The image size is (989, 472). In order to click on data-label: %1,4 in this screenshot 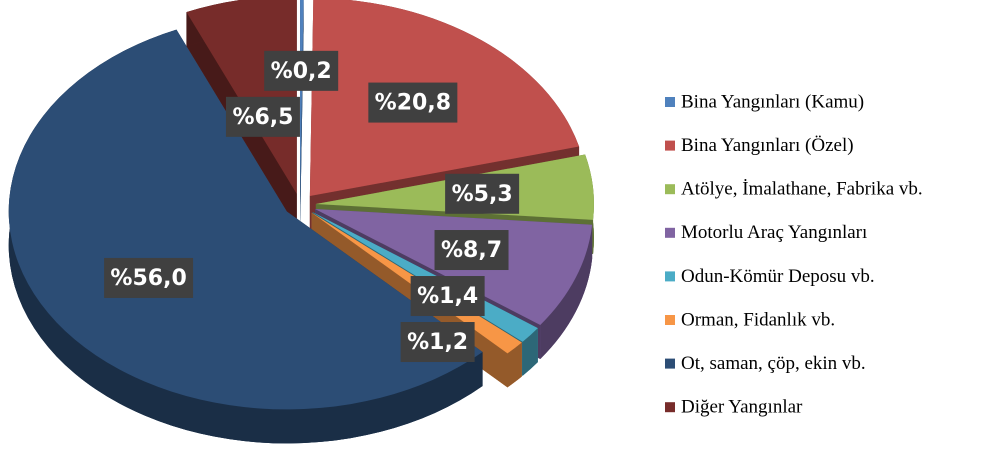, I will do `click(447, 296)`.